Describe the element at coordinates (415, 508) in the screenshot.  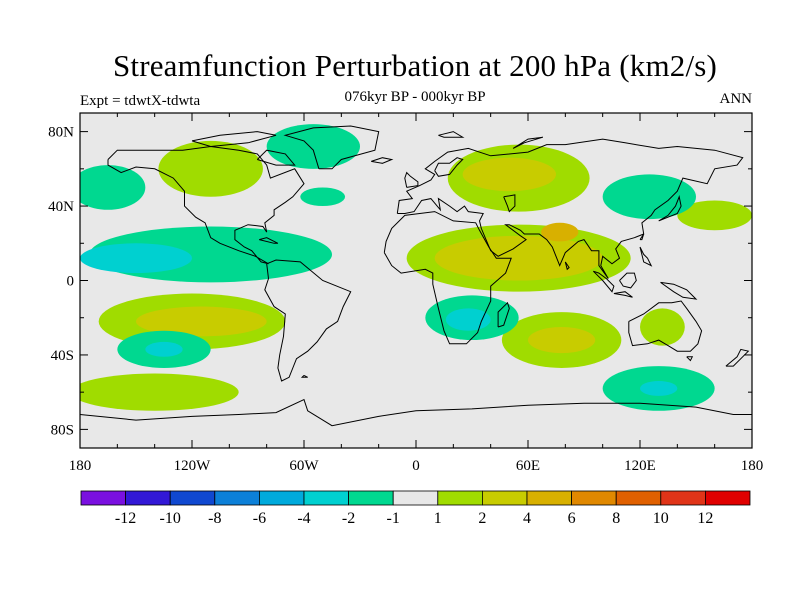
I see `colorbar: -12 -10 -8 -6 -4 -2 -1 1 2 4 6 8 10 12` at that location.